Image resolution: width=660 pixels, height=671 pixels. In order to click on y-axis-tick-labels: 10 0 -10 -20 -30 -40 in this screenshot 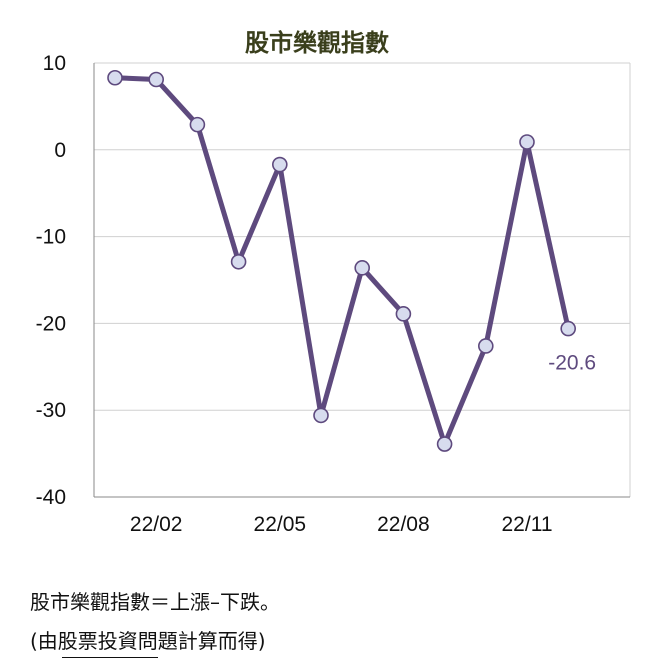, I will do `click(51, 280)`.